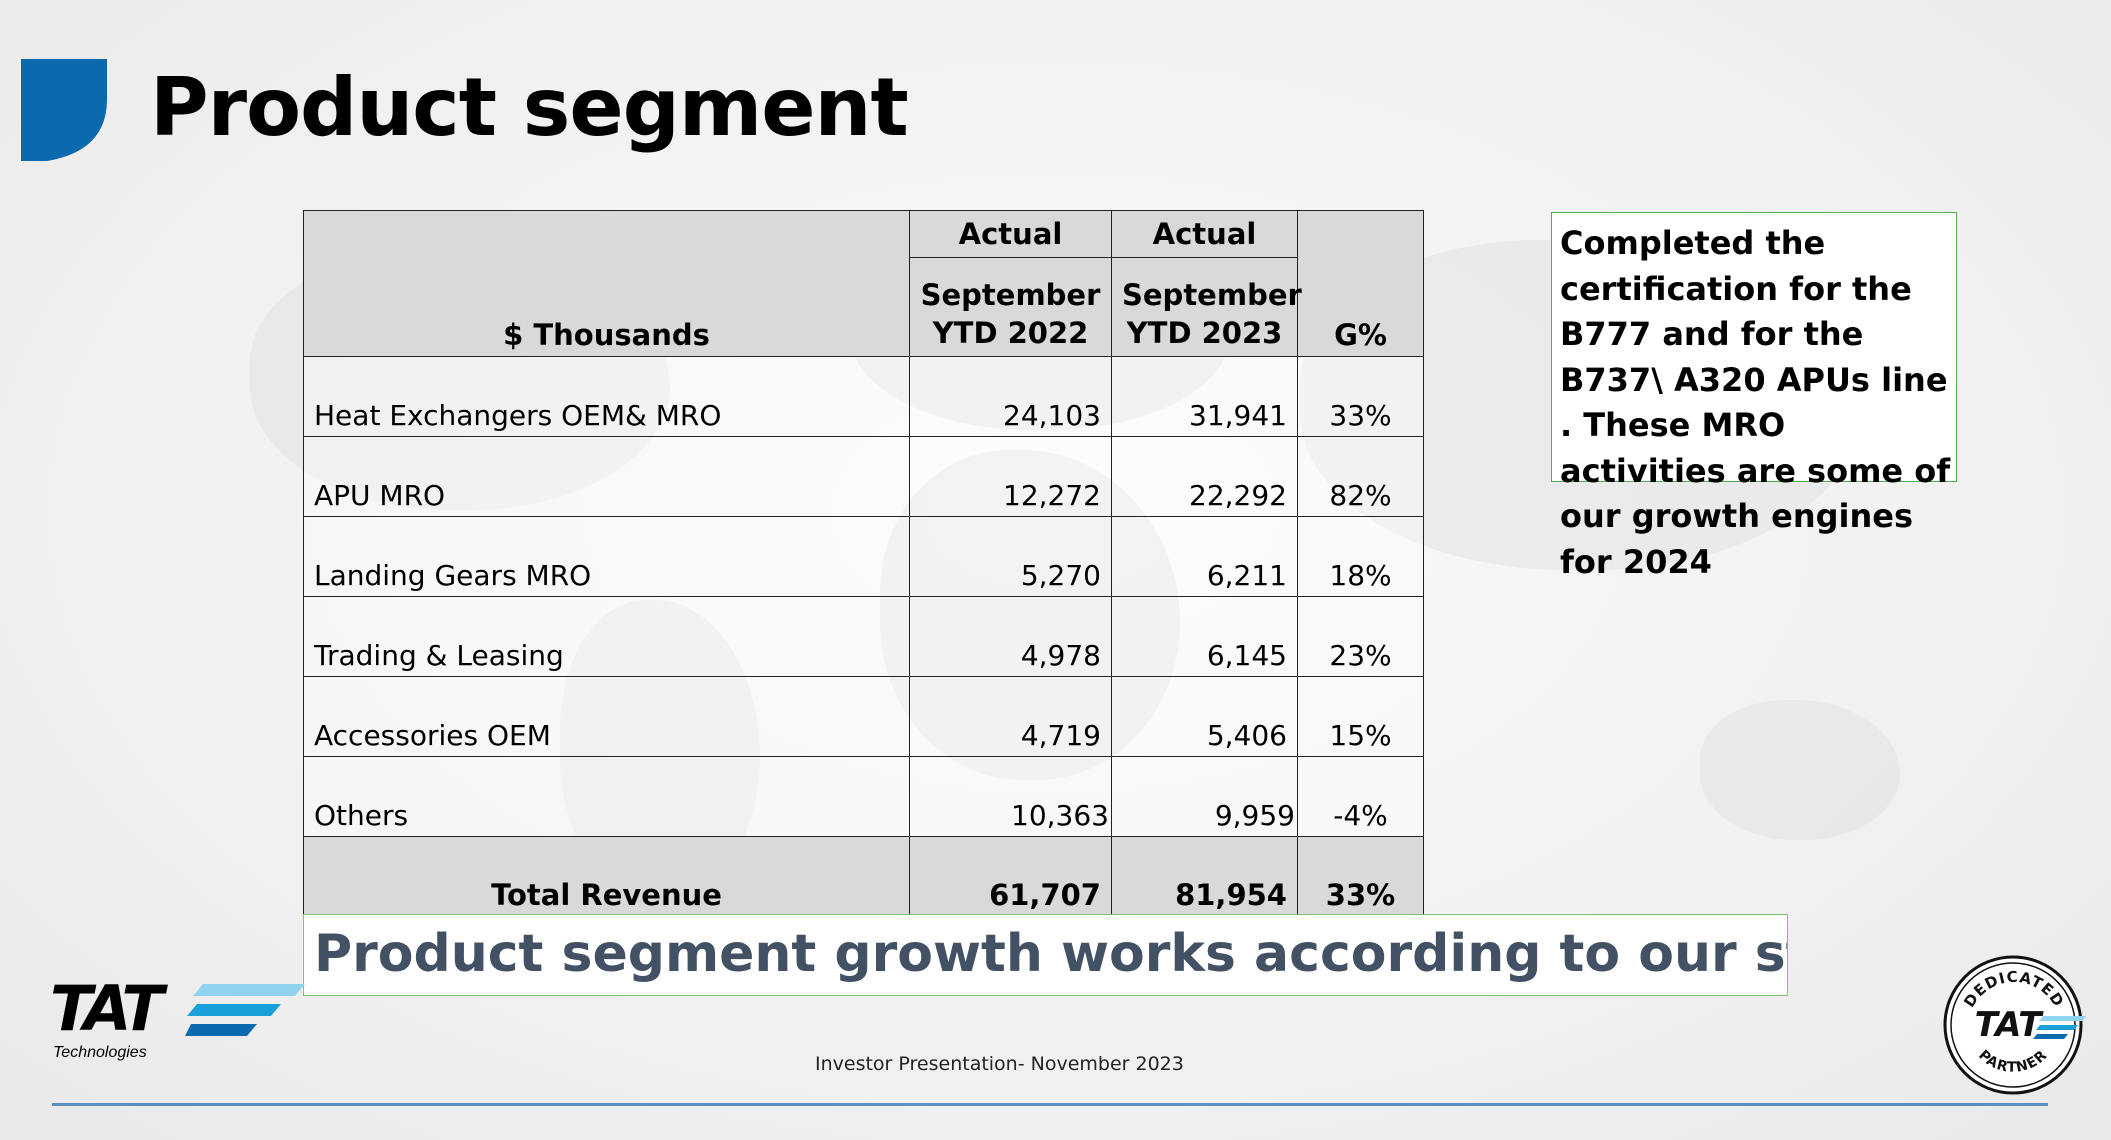 The image size is (2111, 1140). I want to click on map-continent-australia, so click(1800, 770).